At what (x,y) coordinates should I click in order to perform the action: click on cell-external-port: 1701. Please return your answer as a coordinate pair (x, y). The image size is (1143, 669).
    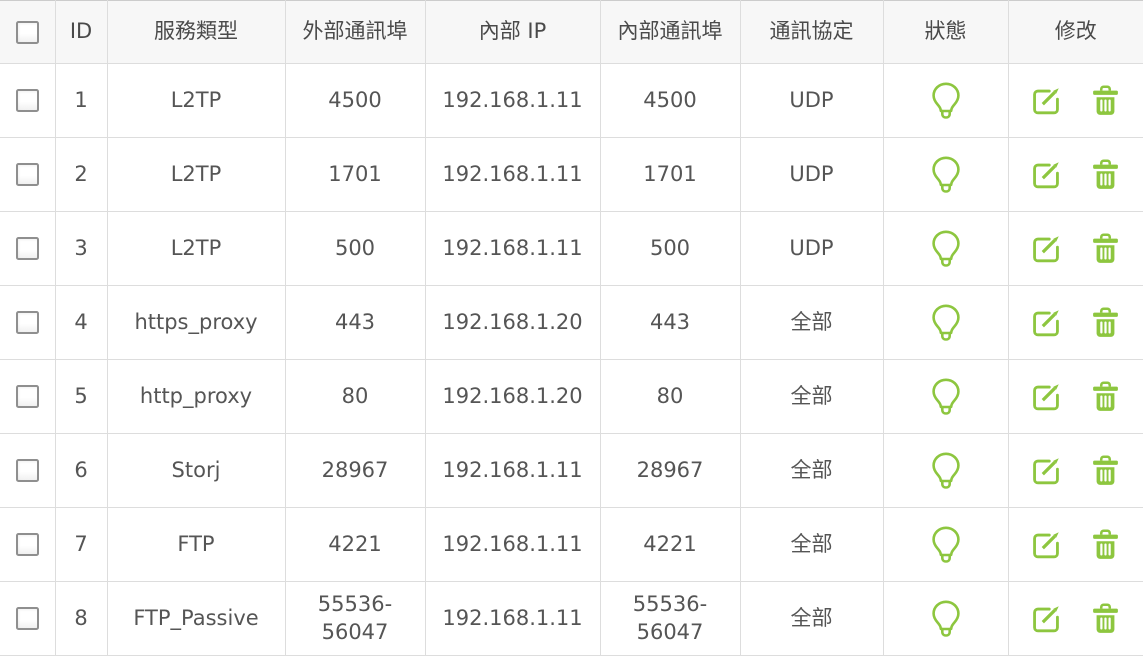
    Looking at the image, I should click on (355, 174).